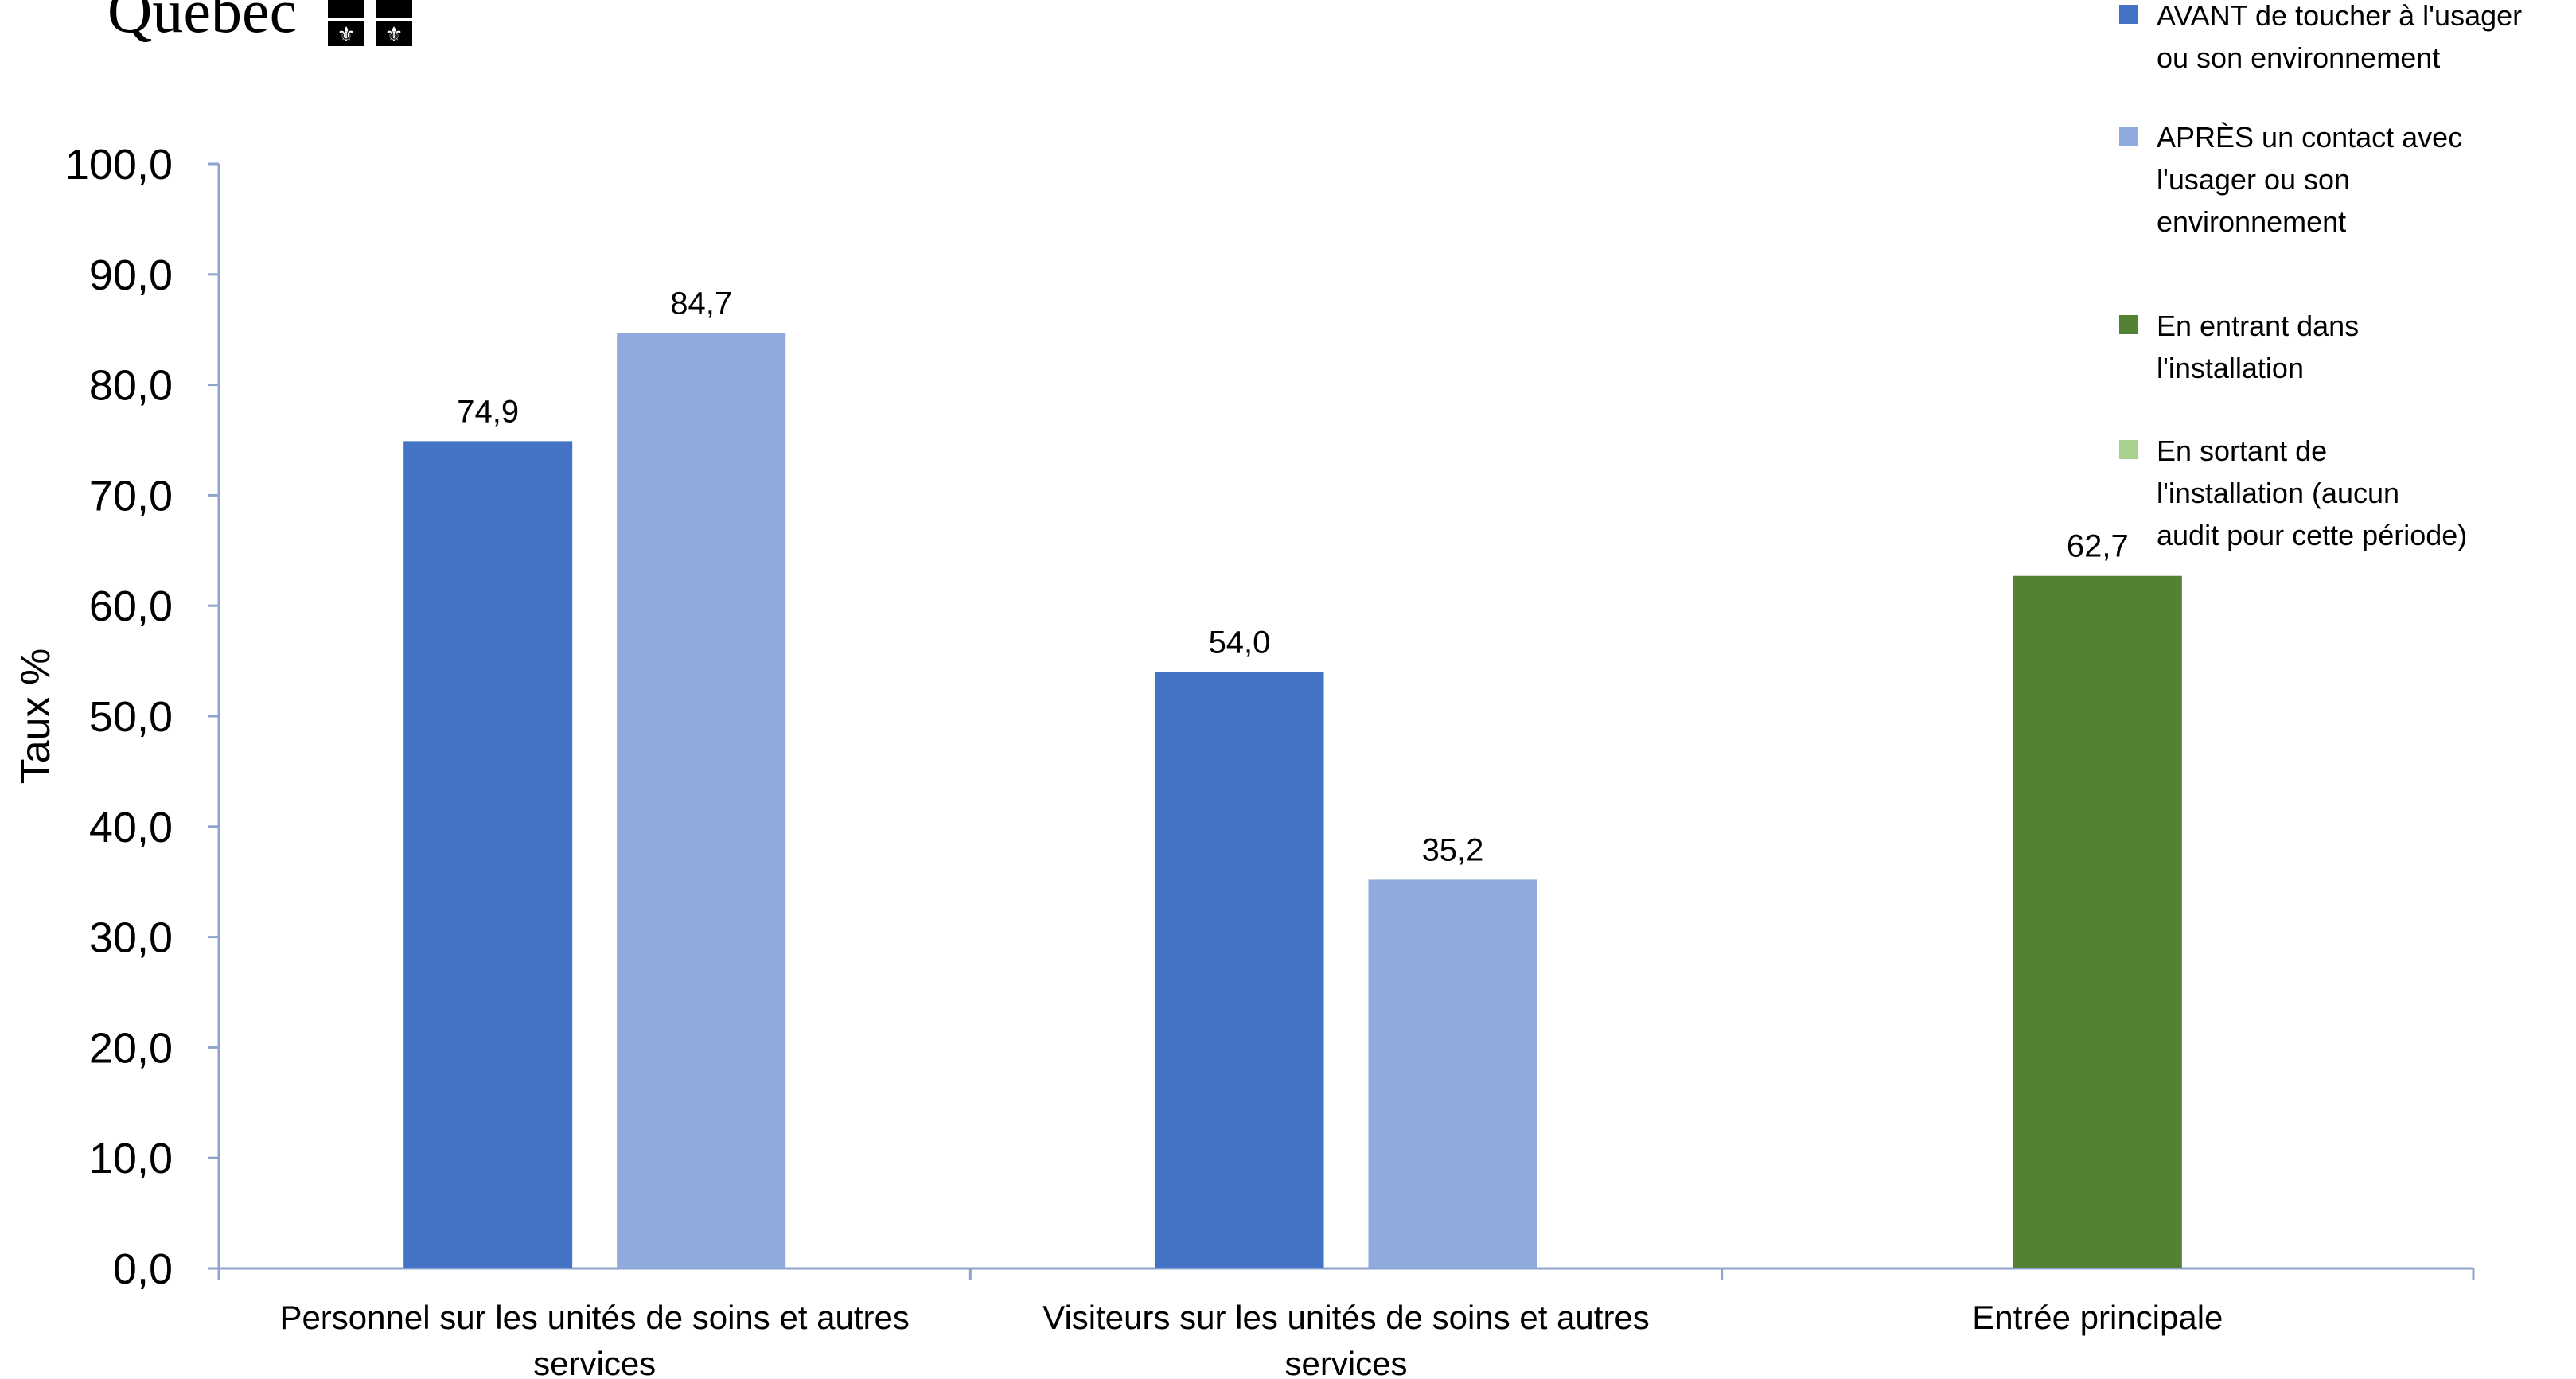 The width and height of the screenshot is (2576, 1379). What do you see at coordinates (1453, 849) in the screenshot?
I see `data-label: 35,2` at bounding box center [1453, 849].